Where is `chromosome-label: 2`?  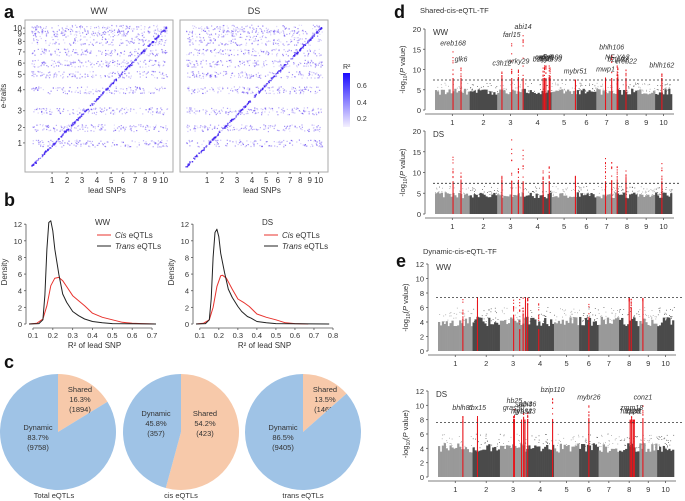 chromosome-label: 2 is located at coordinates (483, 226).